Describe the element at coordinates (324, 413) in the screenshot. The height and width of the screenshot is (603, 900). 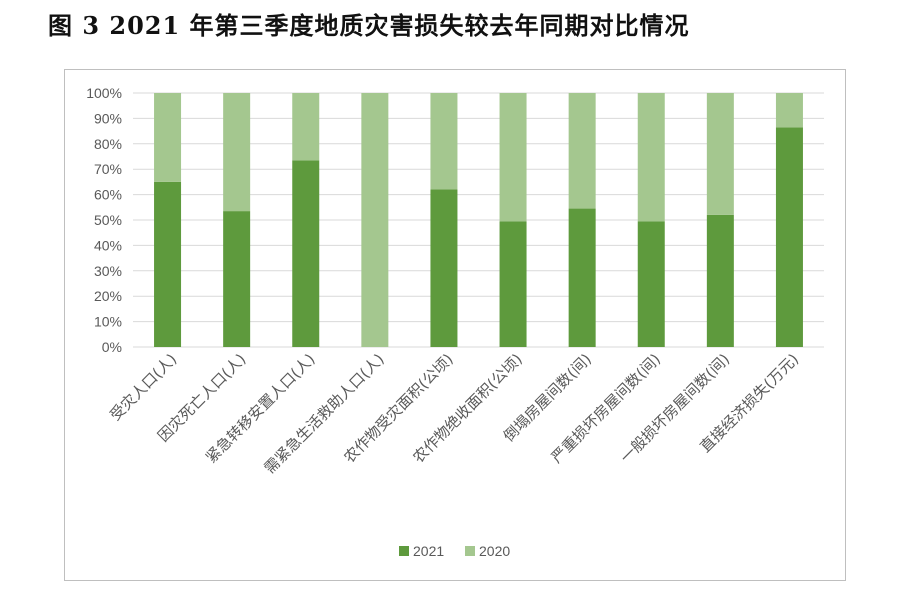
I see `x-category-label: 需紧急生活救助人口(人)` at that location.